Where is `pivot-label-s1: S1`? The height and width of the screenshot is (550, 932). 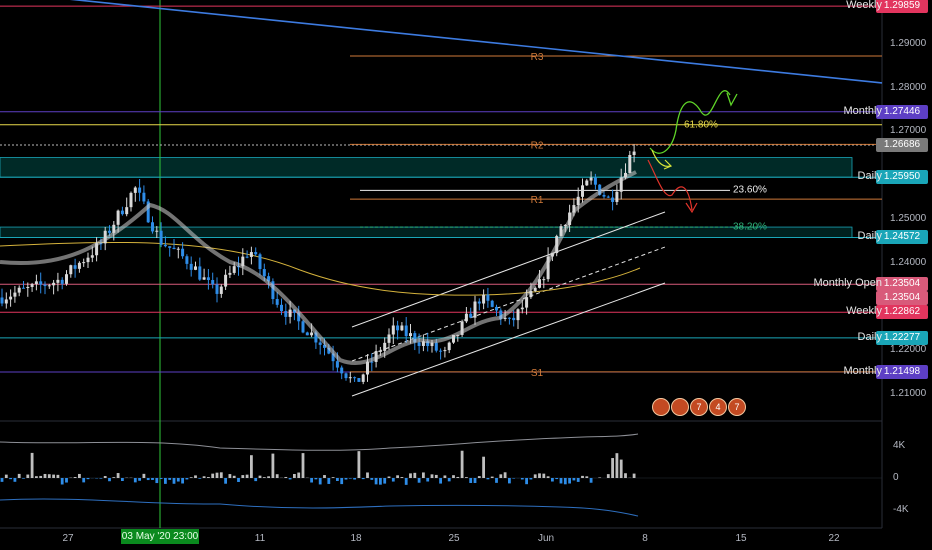 pivot-label-s1: S1 is located at coordinates (537, 373).